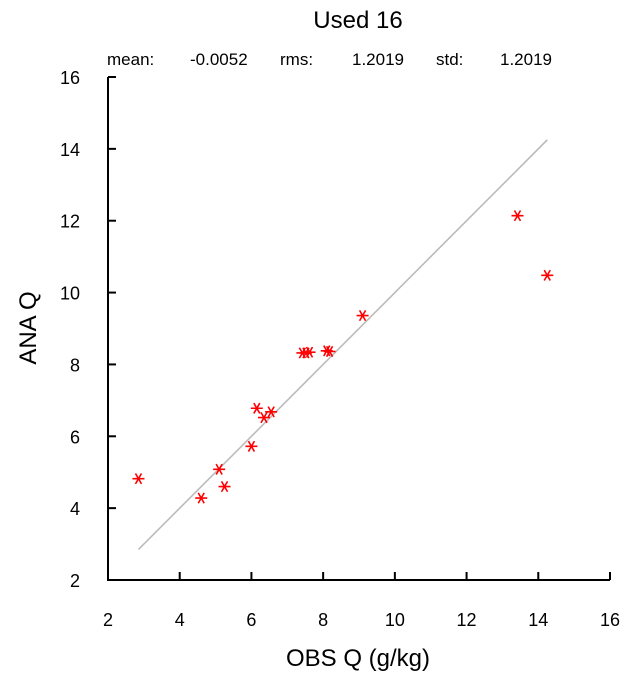  I want to click on y-tick-label: 4, so click(75, 509).